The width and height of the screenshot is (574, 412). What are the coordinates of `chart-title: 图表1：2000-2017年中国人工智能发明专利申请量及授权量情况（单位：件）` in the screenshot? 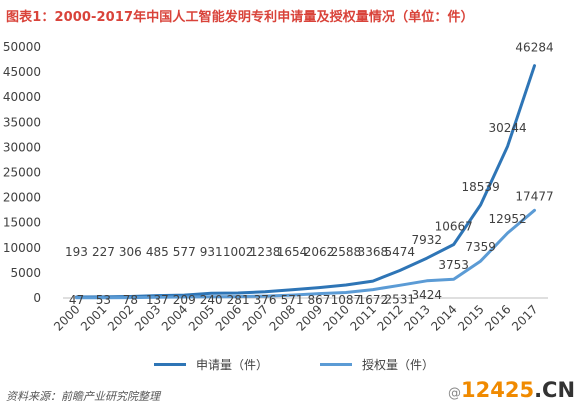 It's located at (240, 17).